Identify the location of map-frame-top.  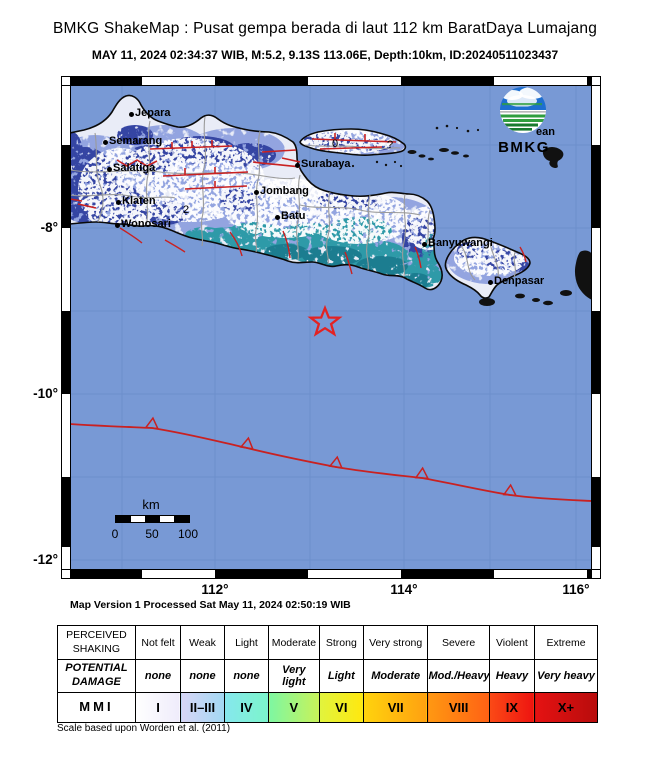
(331, 81).